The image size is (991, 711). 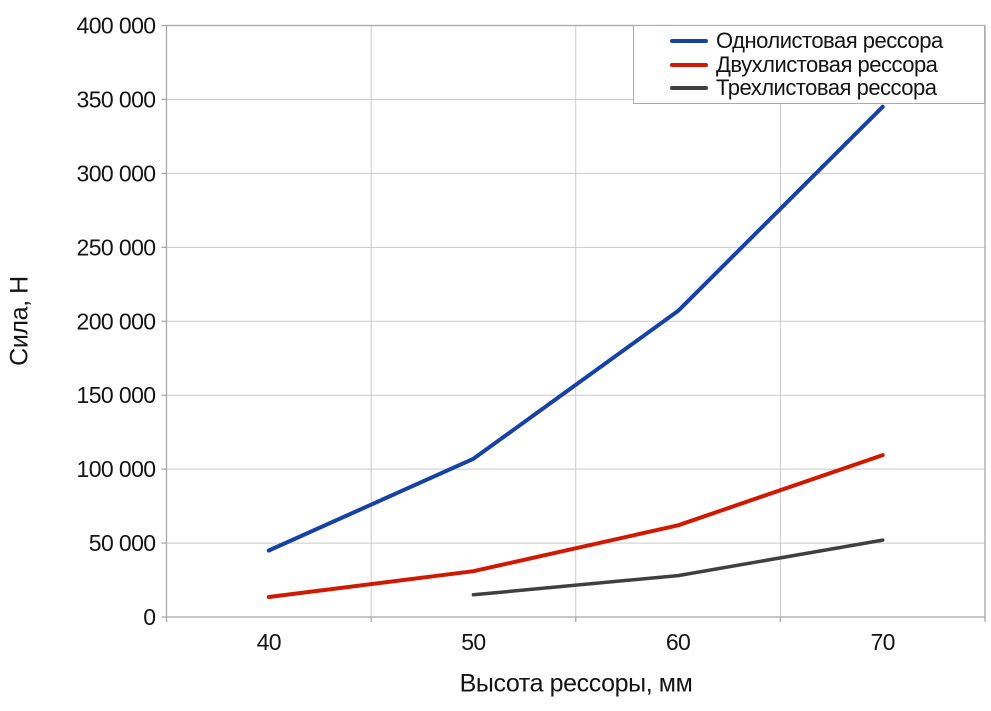 I want to click on y-tick-label: 350 000, so click(x=116, y=99).